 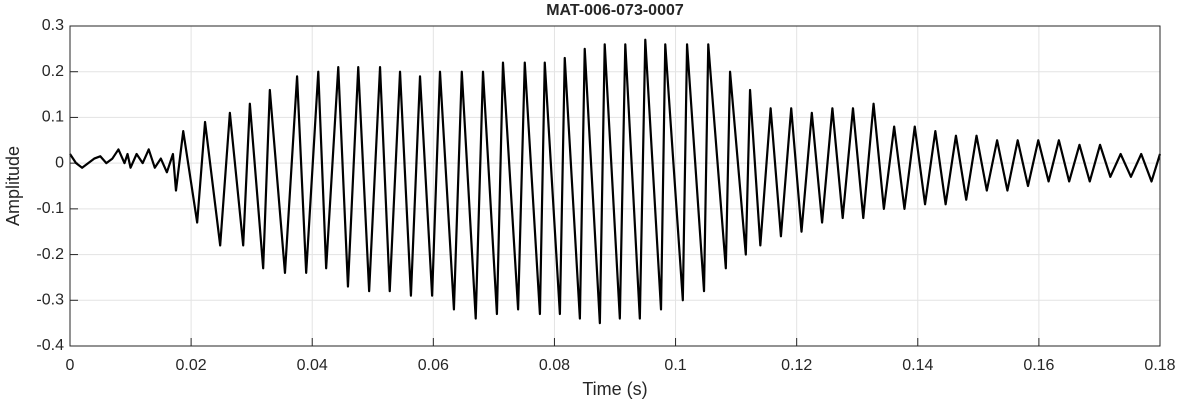 What do you see at coordinates (53, 117) in the screenshot?
I see `y-tick-label: 0.1` at bounding box center [53, 117].